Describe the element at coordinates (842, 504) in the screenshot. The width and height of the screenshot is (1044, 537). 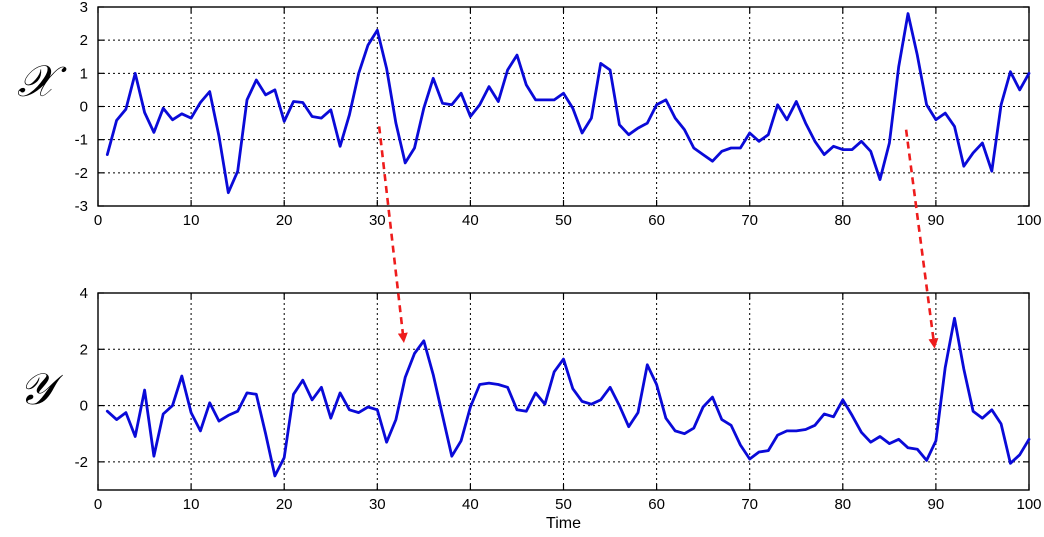
I see `x-tick-label: 80` at that location.